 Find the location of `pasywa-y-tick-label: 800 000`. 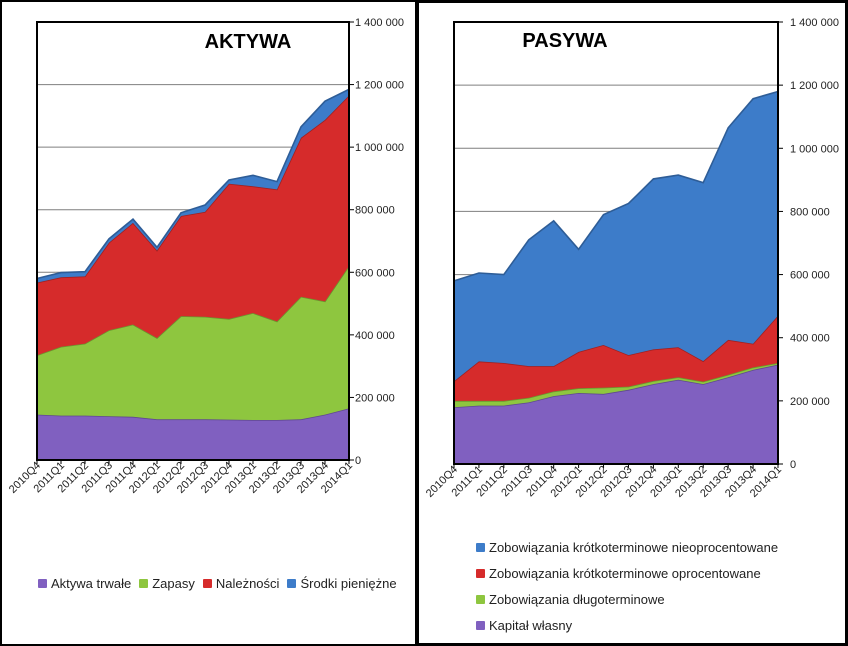

pasywa-y-tick-label: 800 000 is located at coordinates (810, 212).